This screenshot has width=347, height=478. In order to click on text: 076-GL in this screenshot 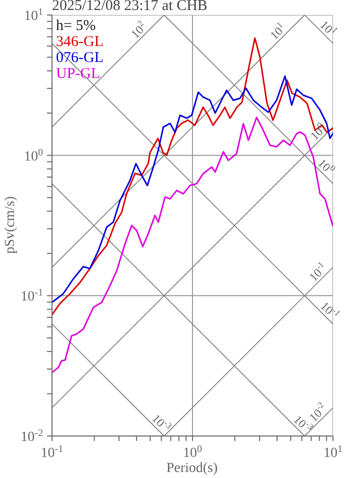, I will do `click(80, 58)`.